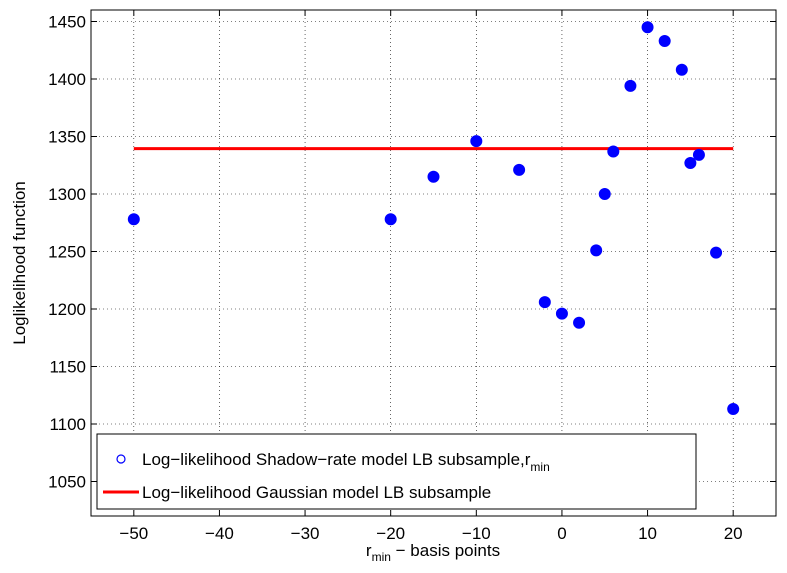  I want to click on y-tick-label: 1250, so click(67, 252).